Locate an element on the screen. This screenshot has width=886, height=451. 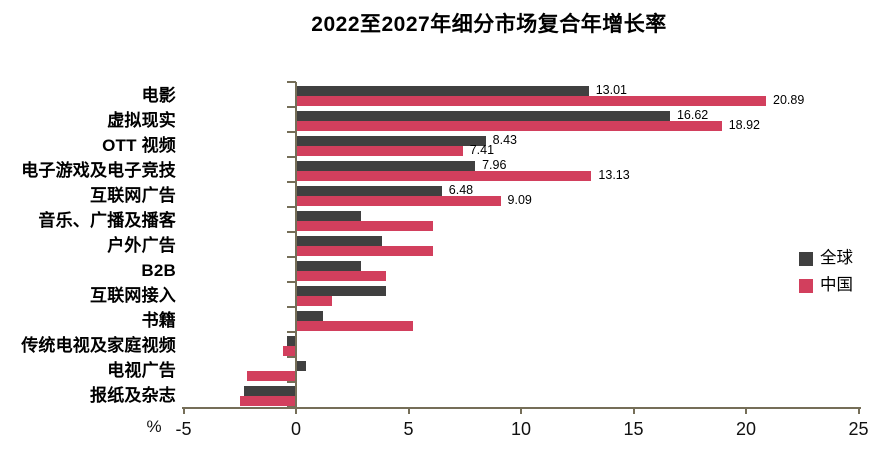
bar-value-label: 20.89 is located at coordinates (789, 100).